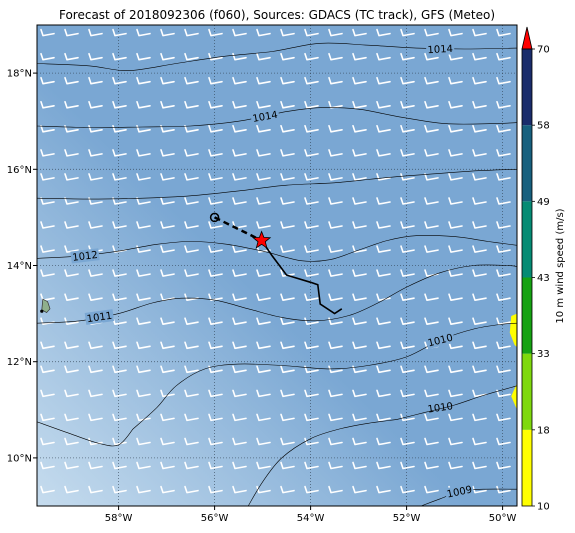 The image size is (575, 533). I want to click on isobar-label-bg, so click(440, 49).